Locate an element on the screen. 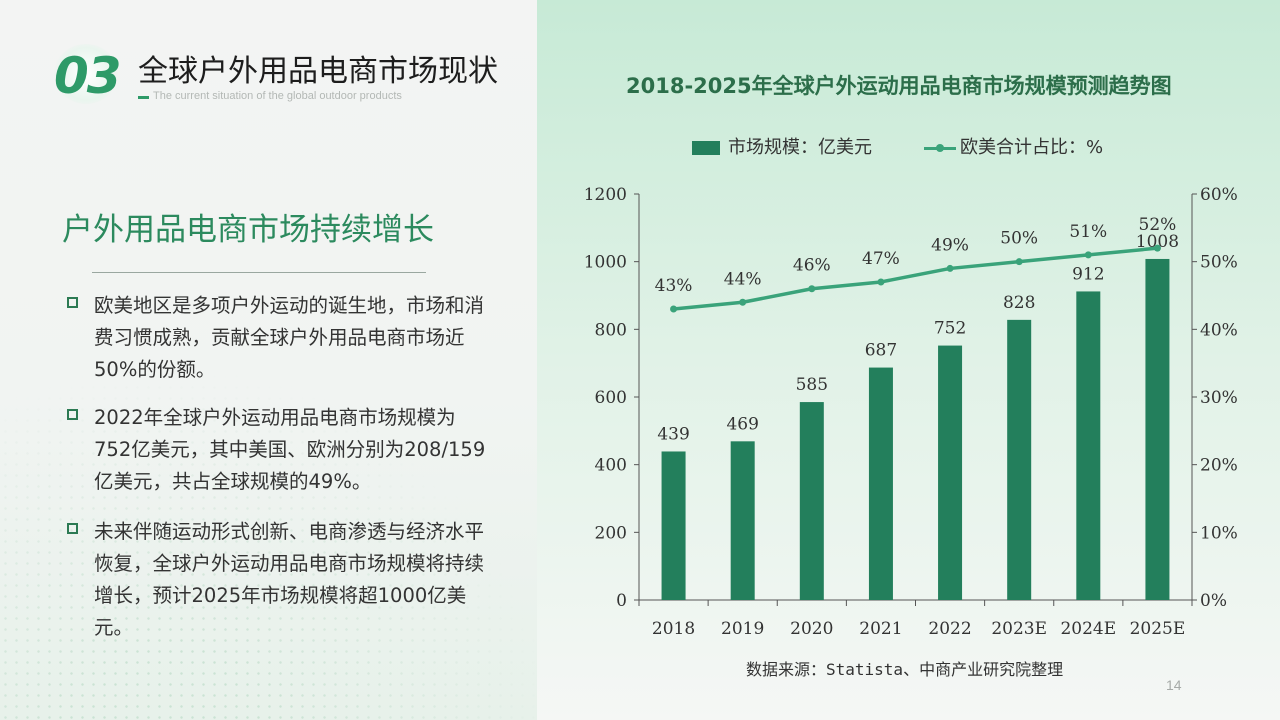  left-tick-label: 1000 is located at coordinates (605, 263).